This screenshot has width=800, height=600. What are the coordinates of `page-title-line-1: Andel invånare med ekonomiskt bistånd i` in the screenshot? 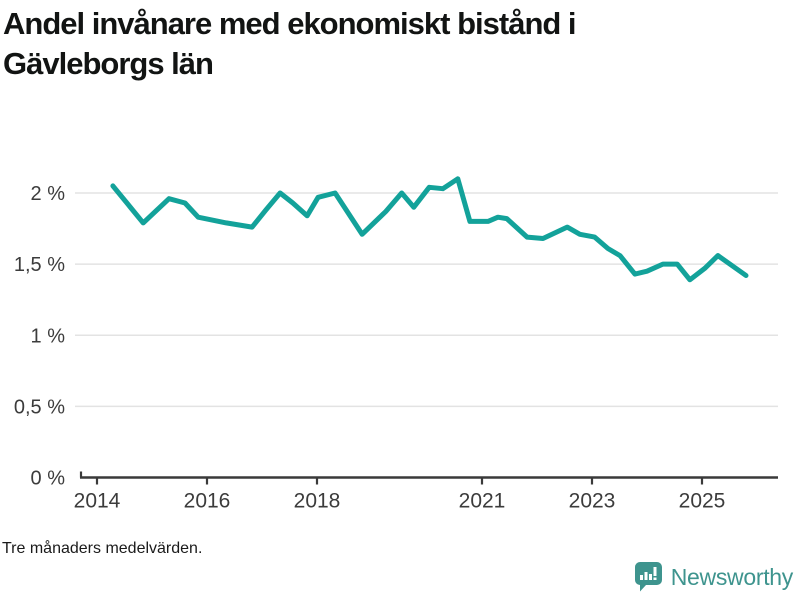 It's located at (290, 23).